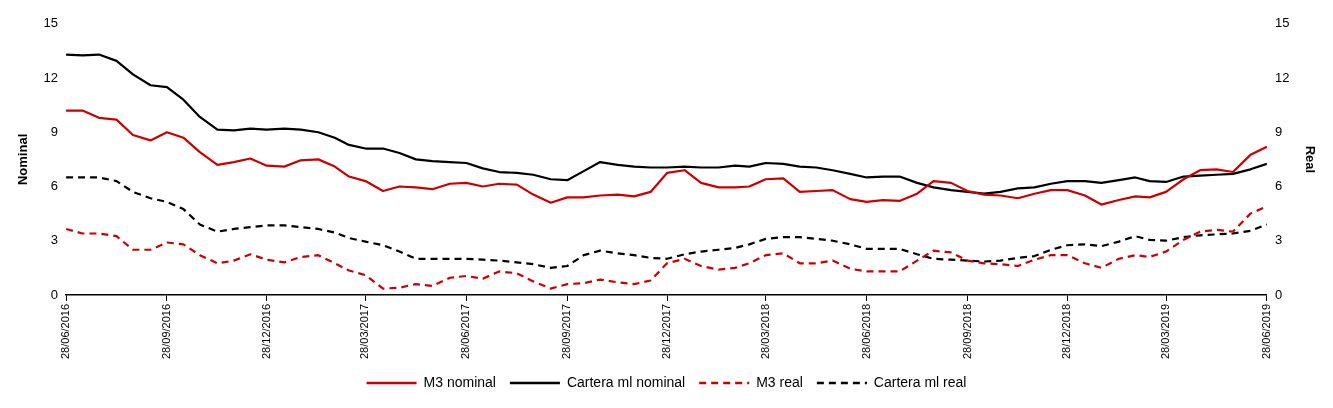 The height and width of the screenshot is (408, 1333). Describe the element at coordinates (1278, 240) in the screenshot. I see `y2-tick-label: 3` at that location.